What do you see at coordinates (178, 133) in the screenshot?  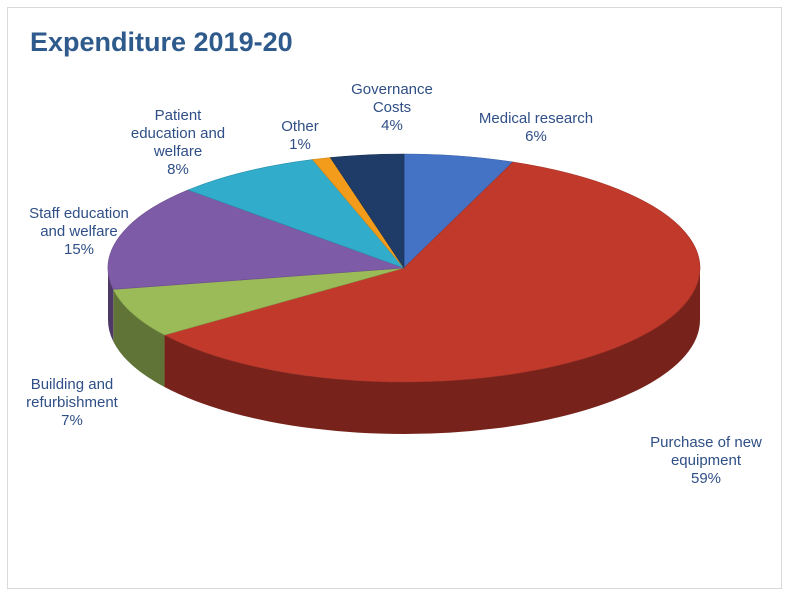 I see `slice-label-name: education and` at bounding box center [178, 133].